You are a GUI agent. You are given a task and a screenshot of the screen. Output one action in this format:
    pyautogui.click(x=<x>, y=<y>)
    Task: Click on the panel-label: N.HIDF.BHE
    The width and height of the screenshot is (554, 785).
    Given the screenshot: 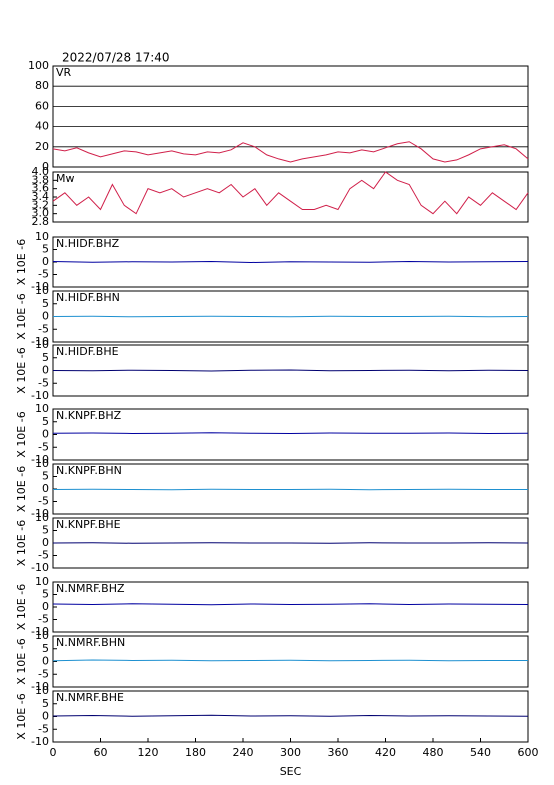 What is the action you would take?
    pyautogui.click(x=87, y=351)
    